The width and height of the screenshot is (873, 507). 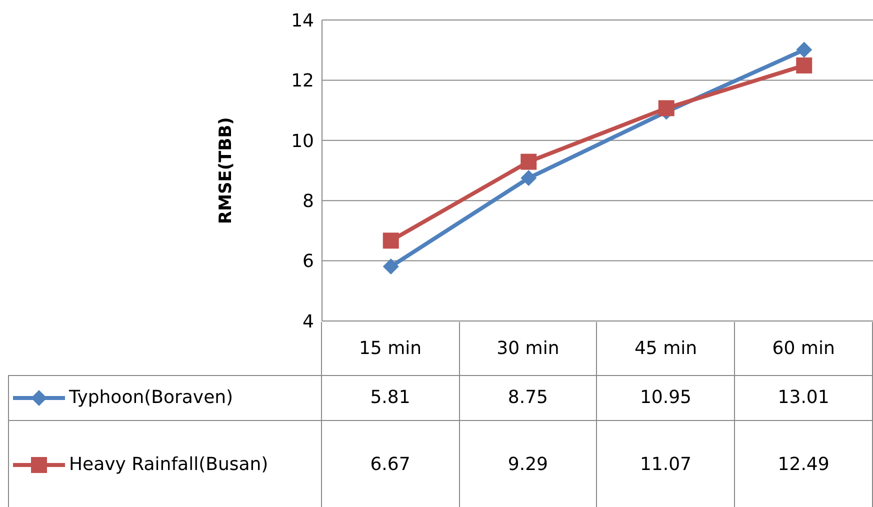 What do you see at coordinates (390, 397) in the screenshot?
I see `data-label: 5.81` at bounding box center [390, 397].